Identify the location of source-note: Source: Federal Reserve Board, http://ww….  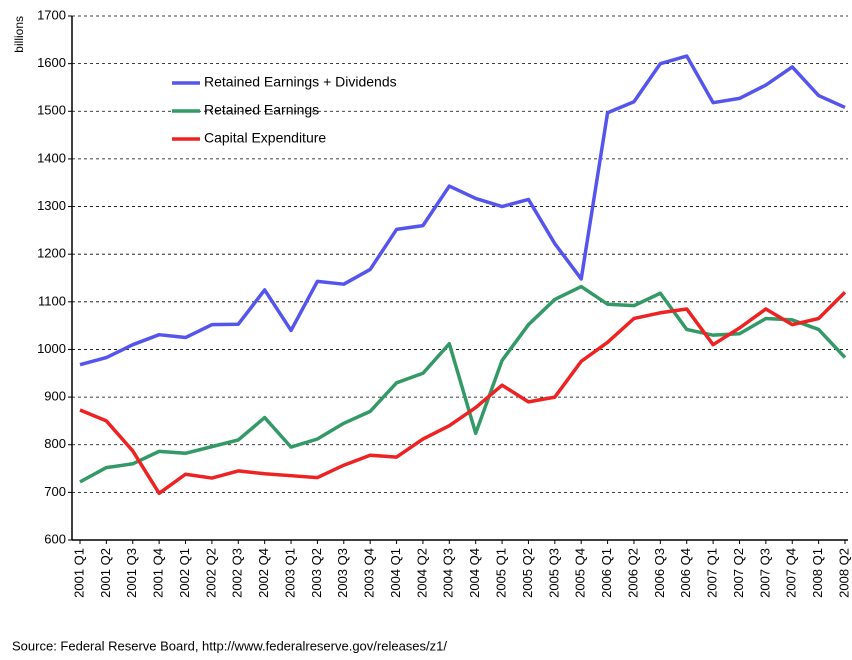
(229, 645).